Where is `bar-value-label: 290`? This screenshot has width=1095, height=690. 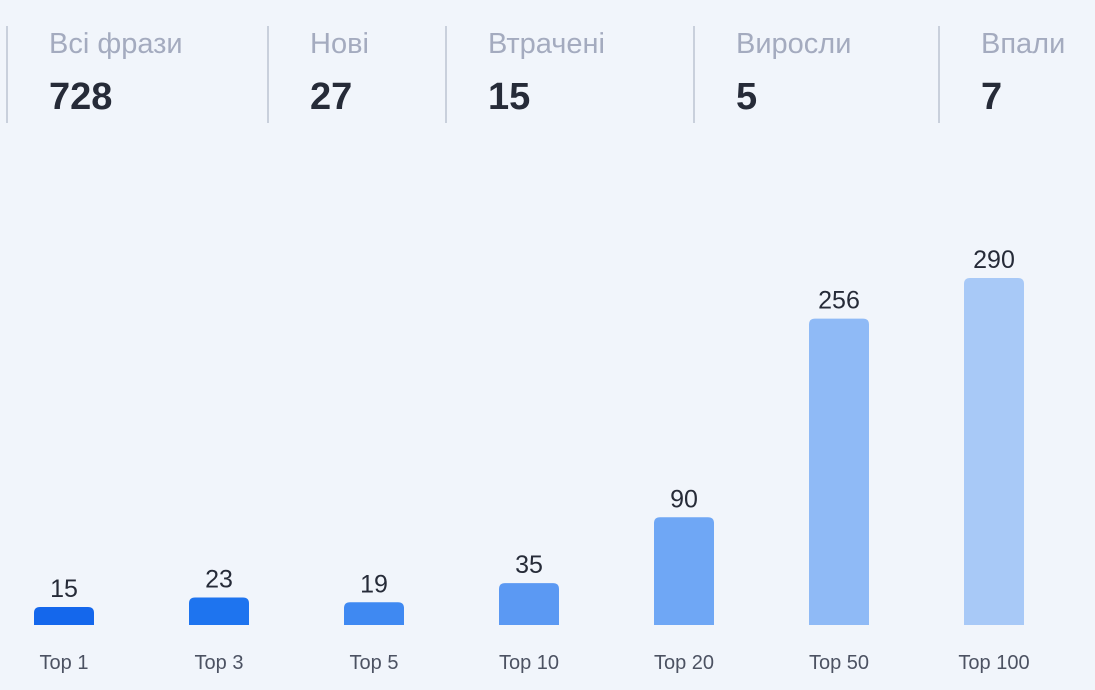
bar-value-label: 290 is located at coordinates (994, 260).